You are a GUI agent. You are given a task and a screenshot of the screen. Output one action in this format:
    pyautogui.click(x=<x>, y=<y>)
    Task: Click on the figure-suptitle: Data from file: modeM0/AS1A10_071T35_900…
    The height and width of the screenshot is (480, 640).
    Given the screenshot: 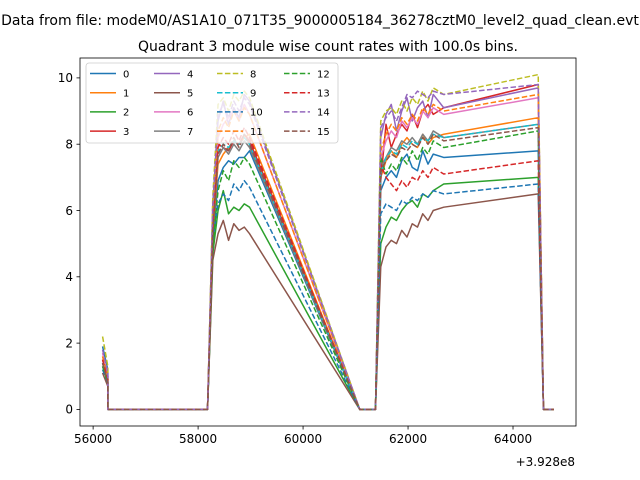 What is the action you would take?
    pyautogui.click(x=320, y=21)
    